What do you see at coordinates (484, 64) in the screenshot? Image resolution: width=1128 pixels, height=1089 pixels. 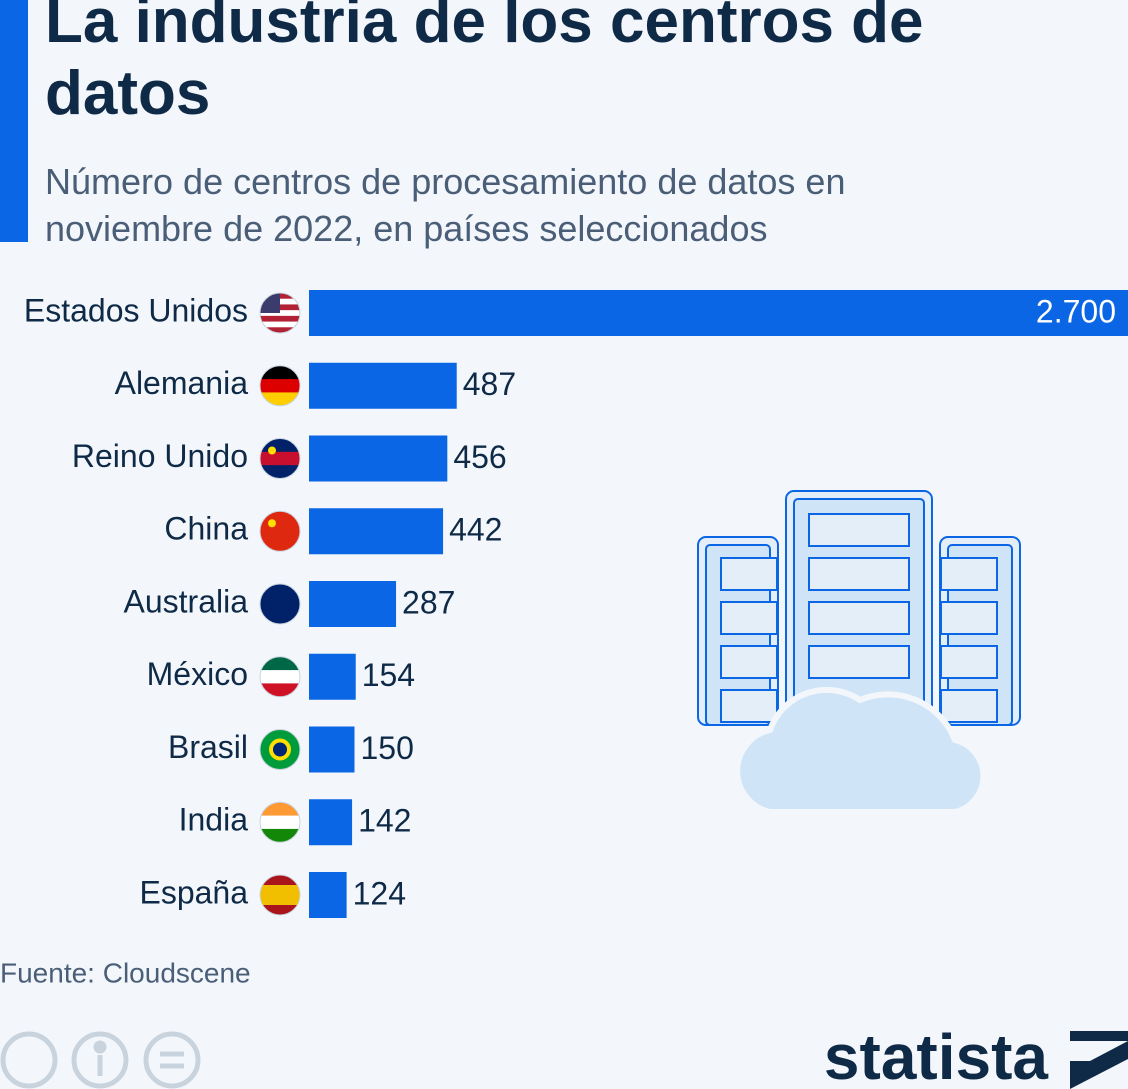 I see `chart-title: La industria de los centros de datos` at bounding box center [484, 64].